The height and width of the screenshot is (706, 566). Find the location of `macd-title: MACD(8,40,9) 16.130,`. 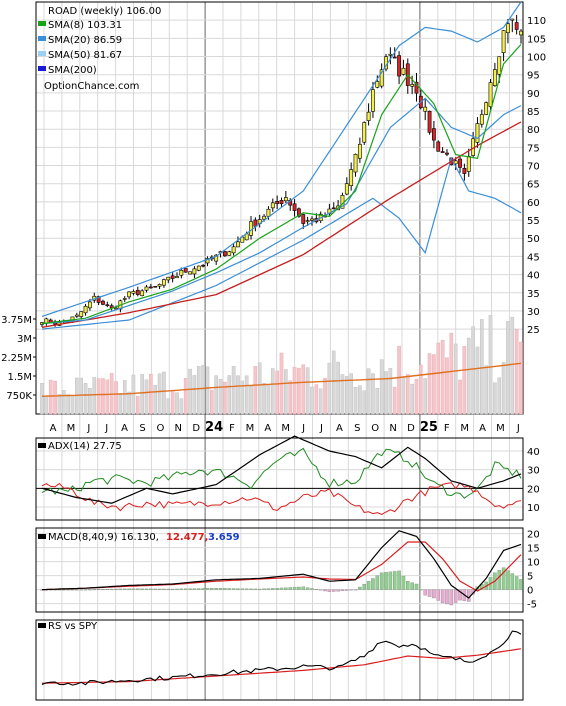

macd-title: MACD(8,40,9) 16.130, is located at coordinates (103, 537).